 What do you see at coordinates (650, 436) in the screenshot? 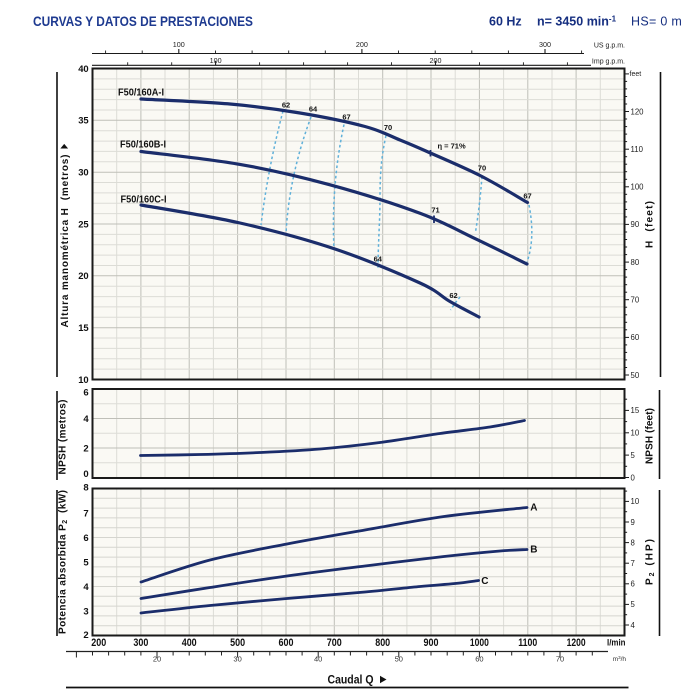
I see `svg-text: NPSH (feet)` at bounding box center [650, 436].